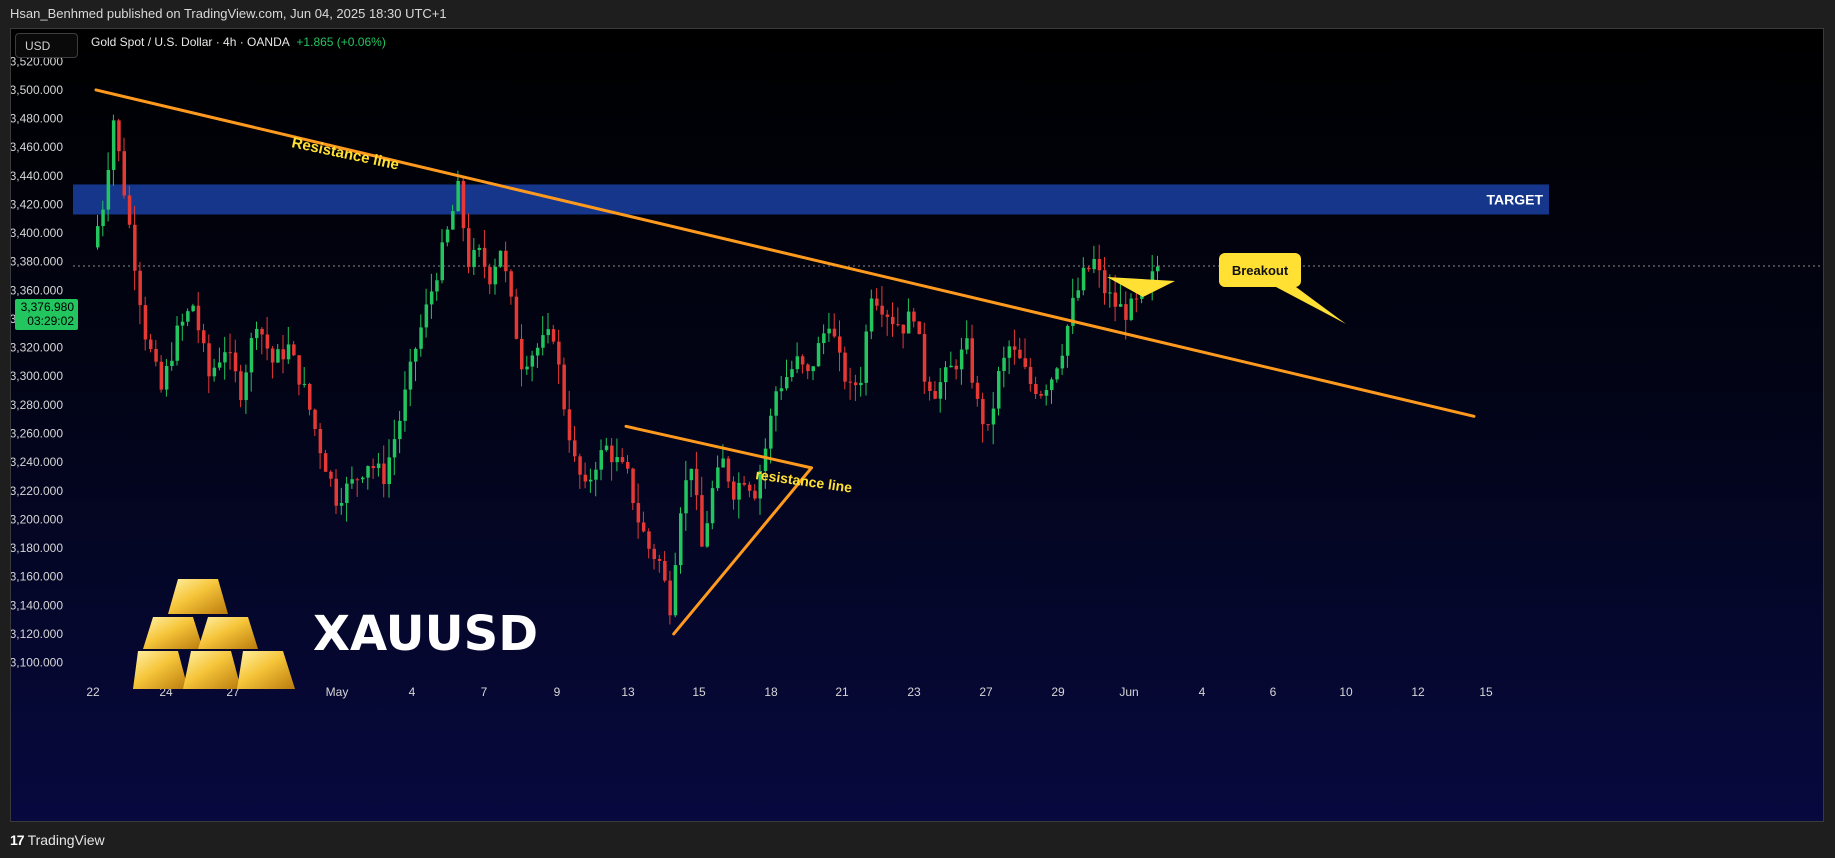  Describe the element at coordinates (804, 480) in the screenshot. I see `small-resistance-line-label: resistance line` at that location.